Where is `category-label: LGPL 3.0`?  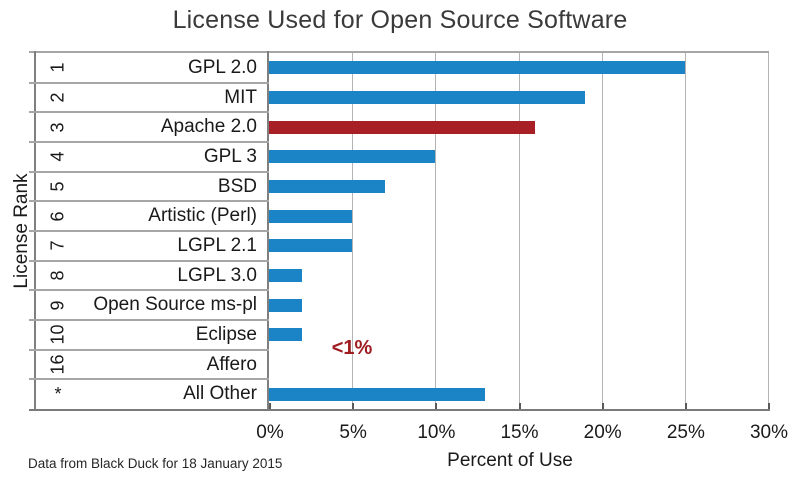 category-label: LGPL 3.0 is located at coordinates (217, 275).